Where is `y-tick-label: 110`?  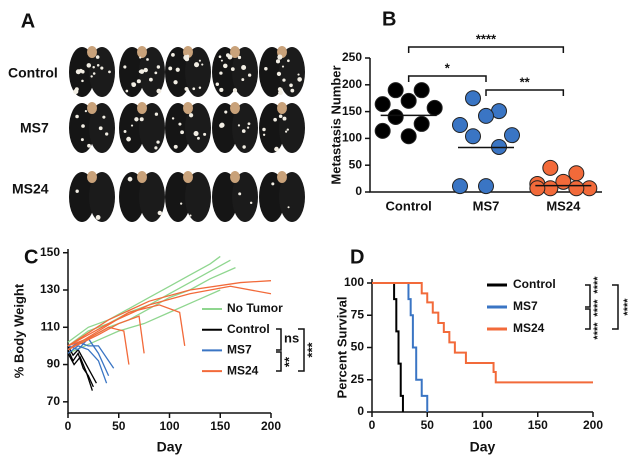
y-tick-label: 110 is located at coordinates (51, 326).